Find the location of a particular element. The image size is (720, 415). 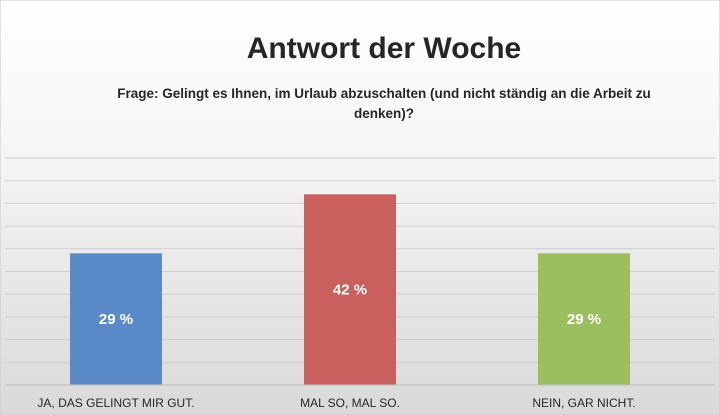

category-label-2: MAL SO, MAL SO. is located at coordinates (350, 403).